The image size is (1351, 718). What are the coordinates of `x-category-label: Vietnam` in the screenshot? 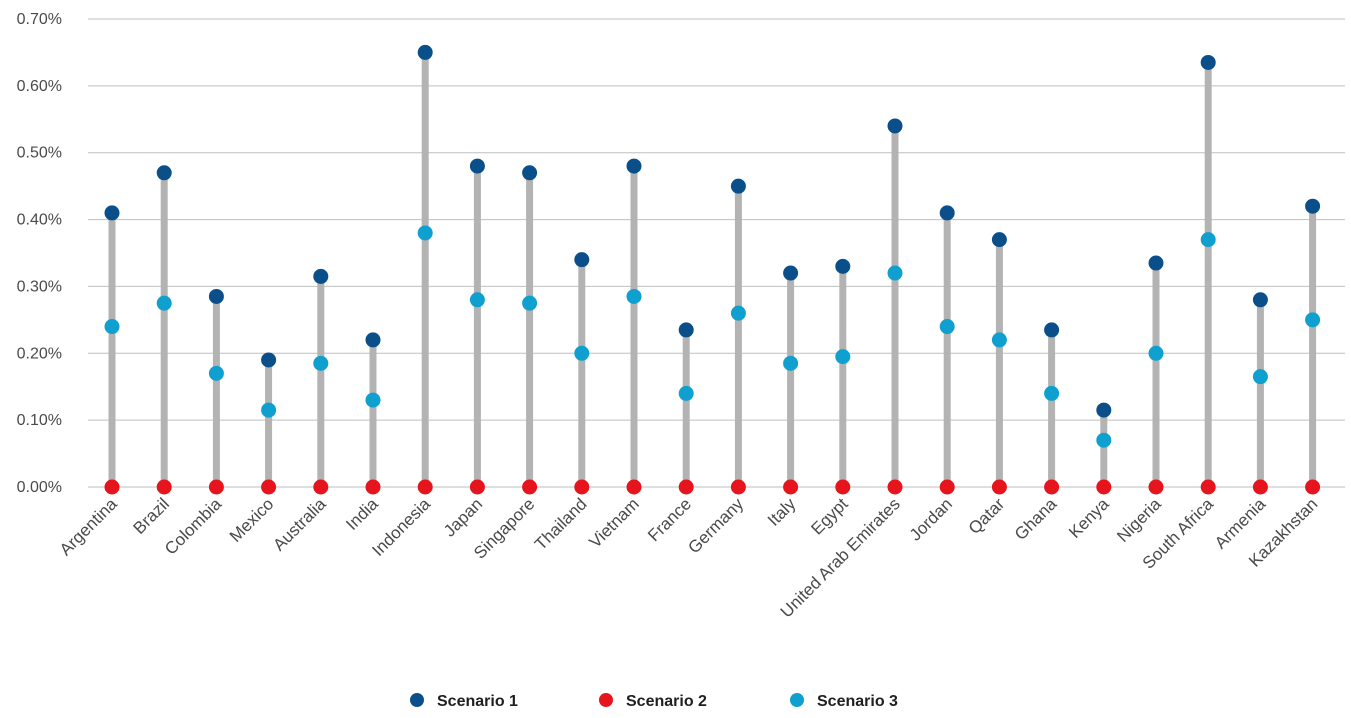 It's located at (614, 522).